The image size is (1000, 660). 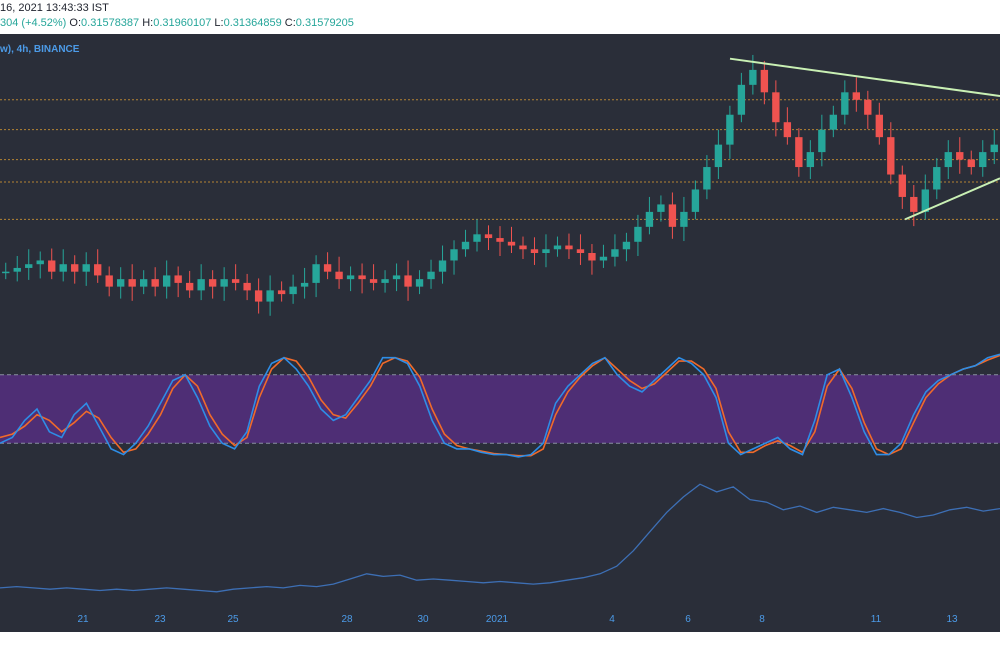 What do you see at coordinates (324, 23) in the screenshot?
I see `close-value: 0.31579205` at bounding box center [324, 23].